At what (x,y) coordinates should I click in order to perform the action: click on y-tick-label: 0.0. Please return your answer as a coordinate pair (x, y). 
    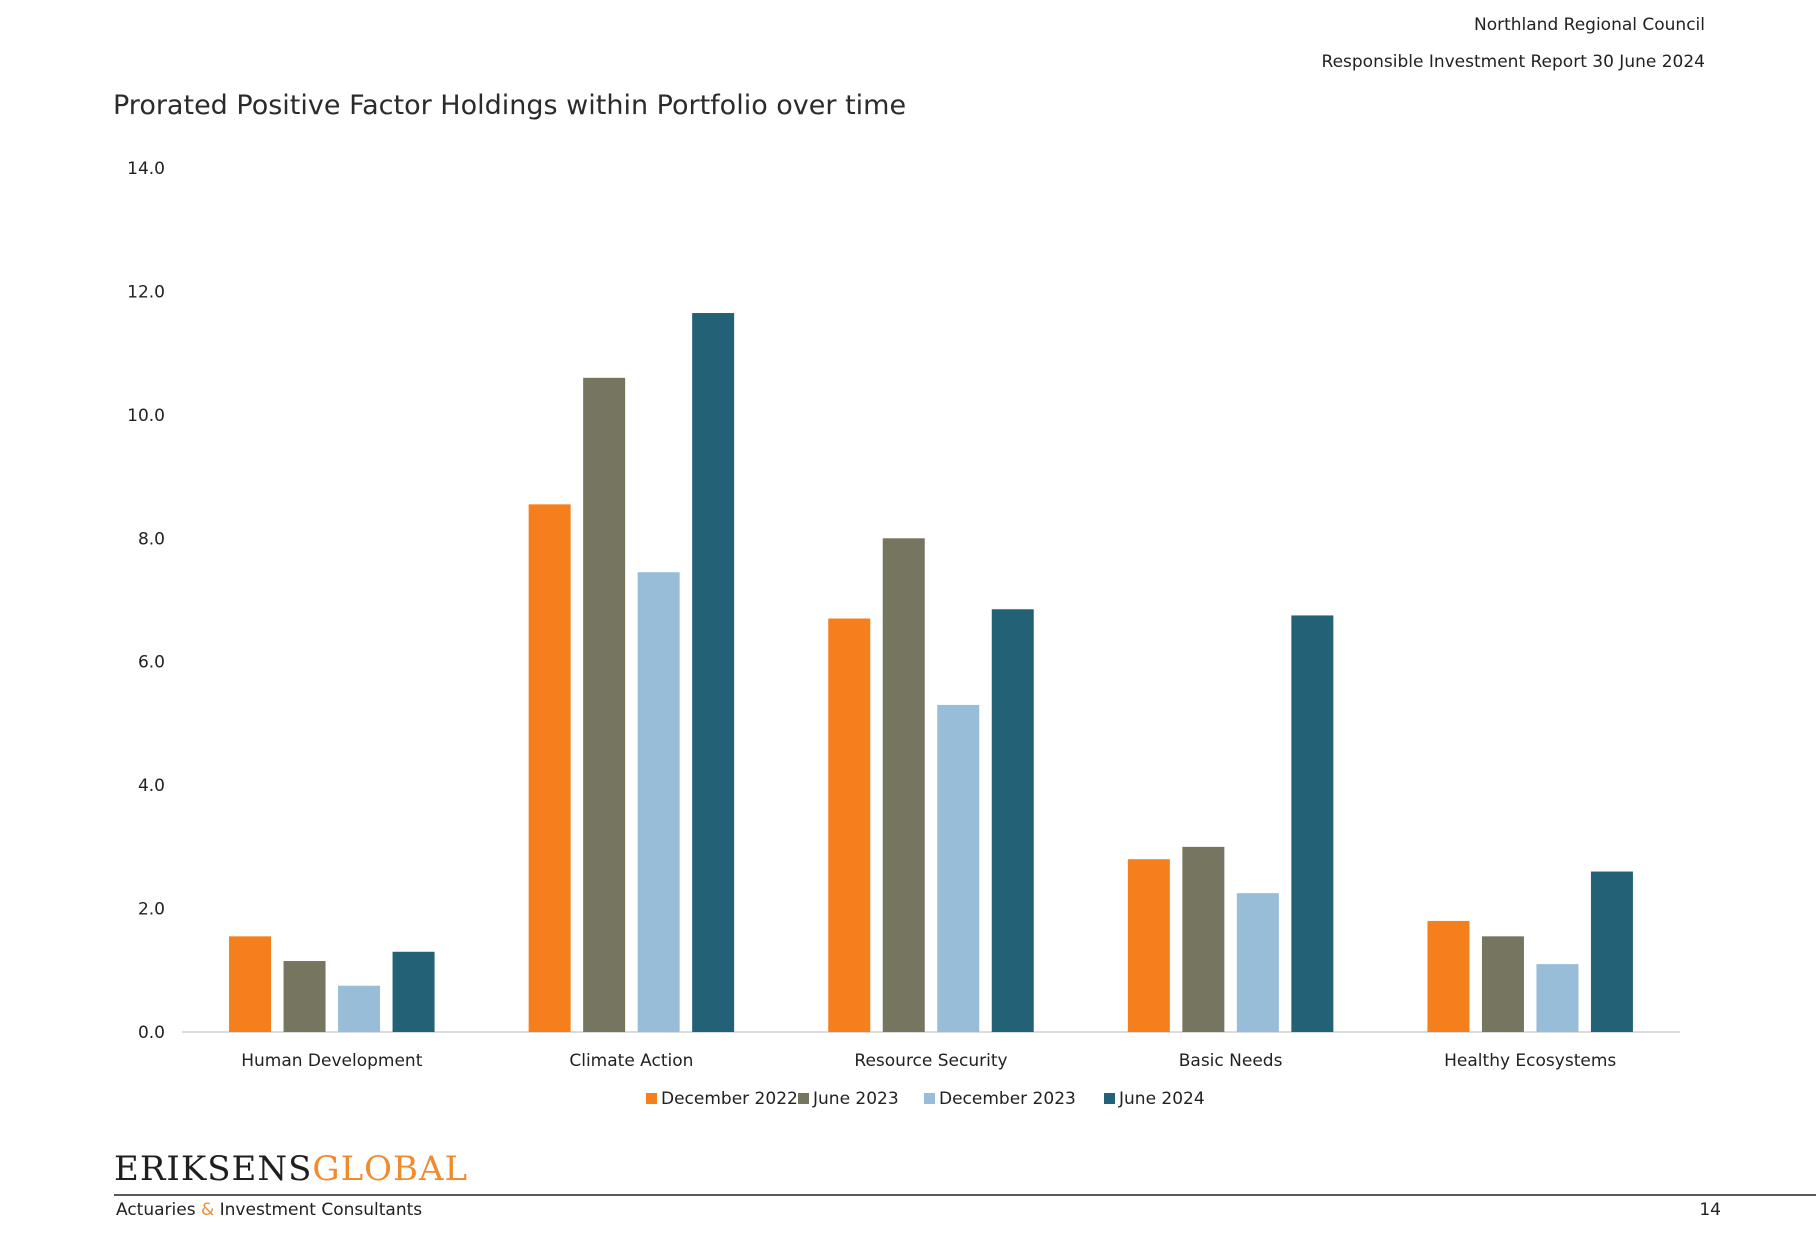
    Looking at the image, I should click on (151, 1033).